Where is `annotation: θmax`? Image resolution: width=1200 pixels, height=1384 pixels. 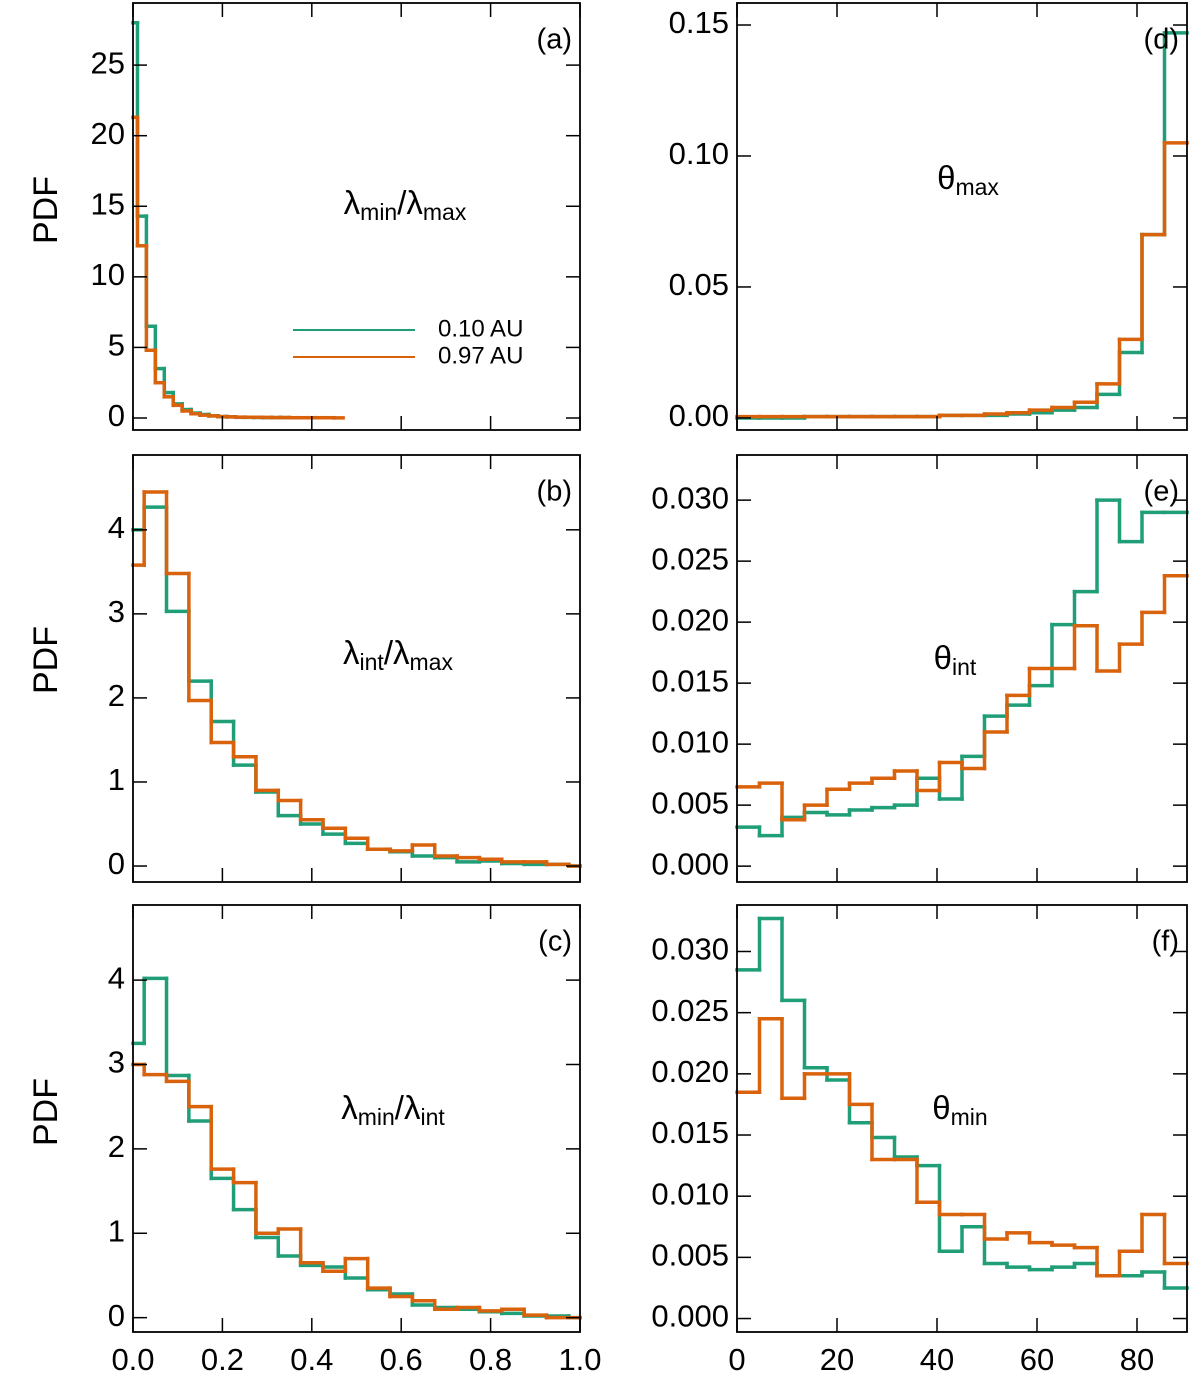
annotation: θmax is located at coordinates (968, 179).